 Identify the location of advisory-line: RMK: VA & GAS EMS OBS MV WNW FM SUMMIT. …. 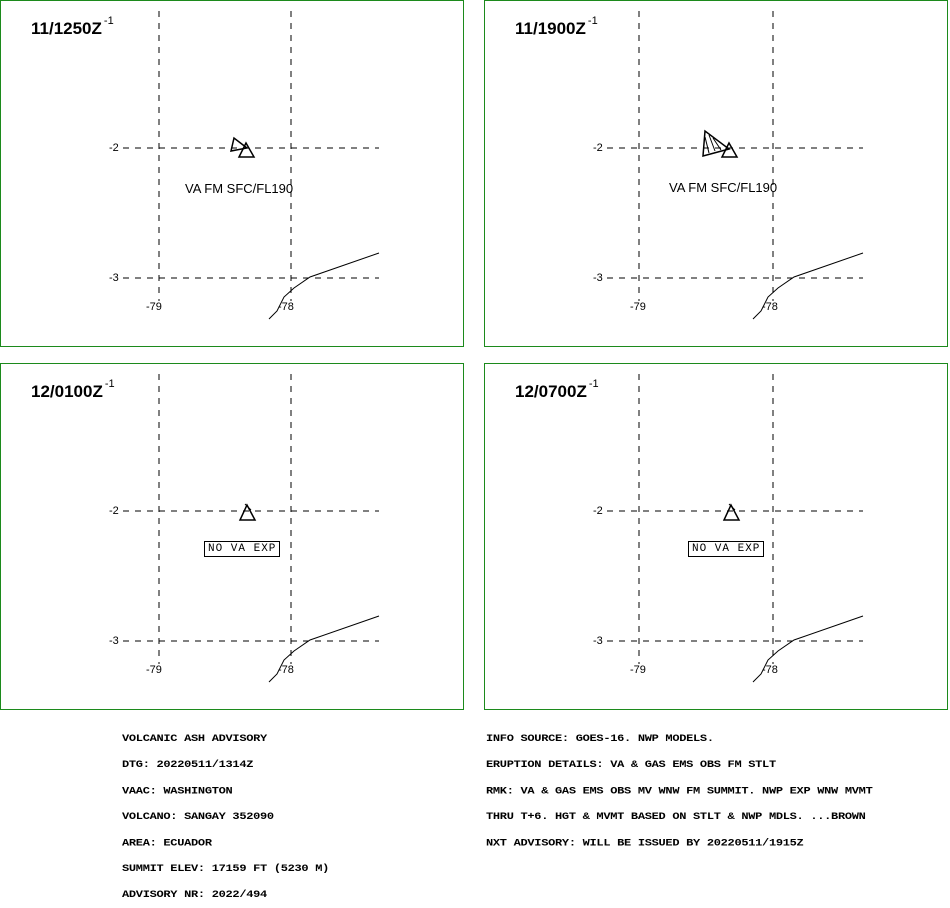
(679, 790).